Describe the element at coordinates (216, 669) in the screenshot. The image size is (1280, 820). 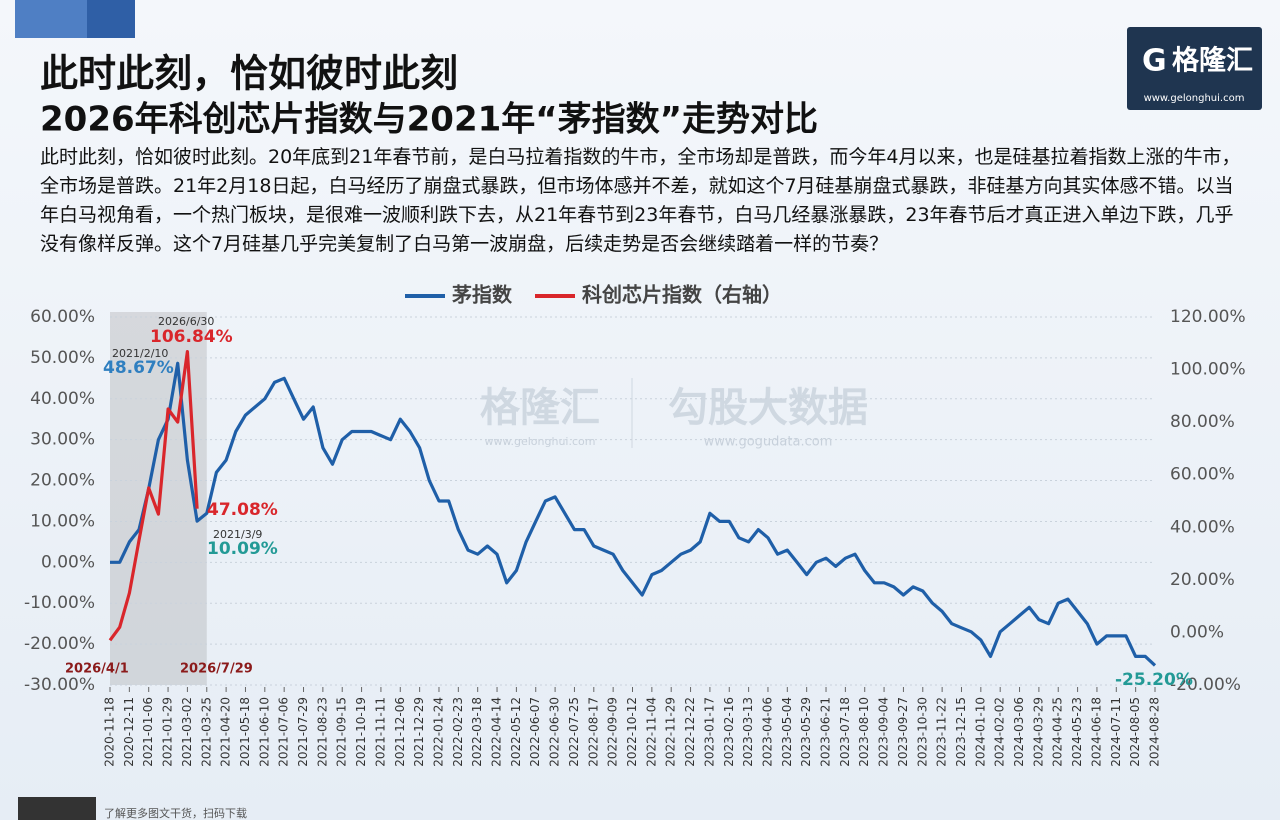
I see `annotation: 2026/7/29` at that location.